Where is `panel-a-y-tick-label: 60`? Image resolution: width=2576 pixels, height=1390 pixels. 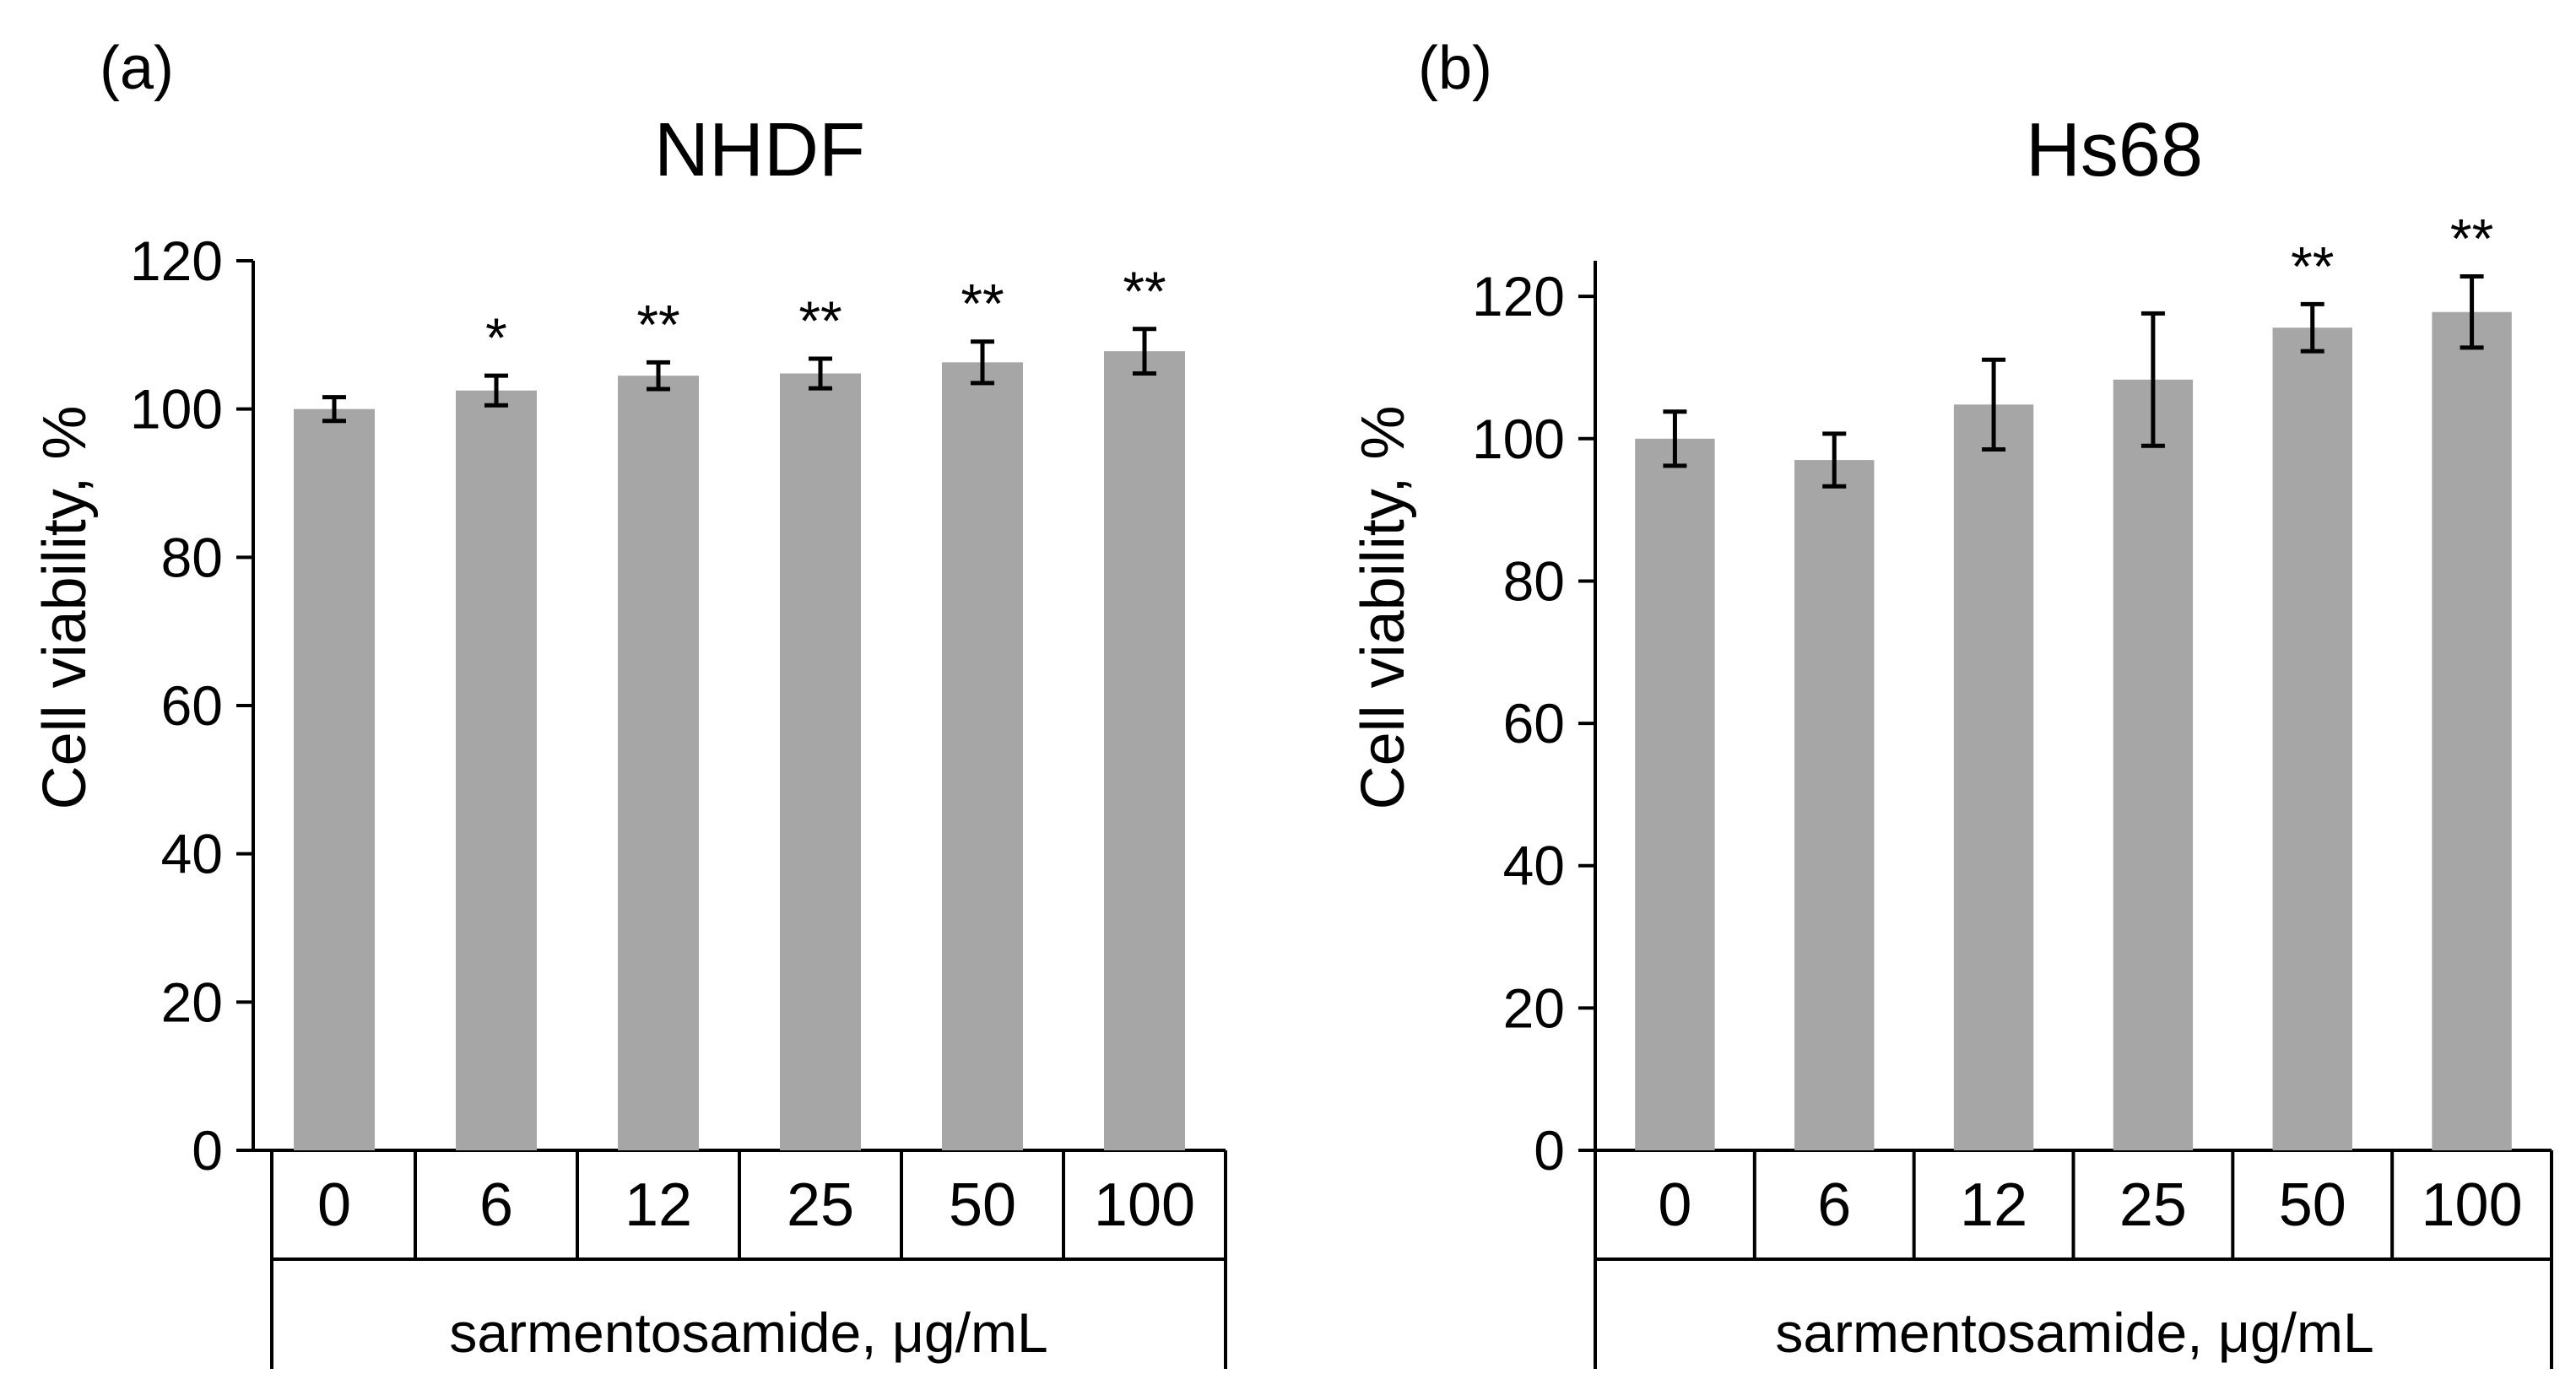 panel-a-y-tick-label: 60 is located at coordinates (192, 705).